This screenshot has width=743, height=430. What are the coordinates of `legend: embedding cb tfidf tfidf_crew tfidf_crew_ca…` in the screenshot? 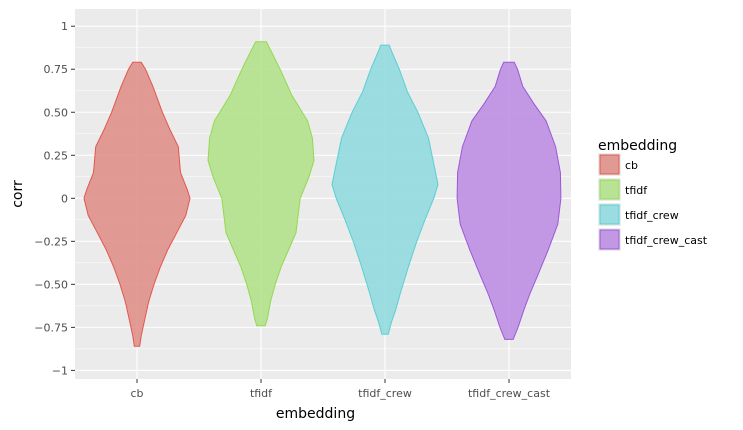 It's located at (653, 194).